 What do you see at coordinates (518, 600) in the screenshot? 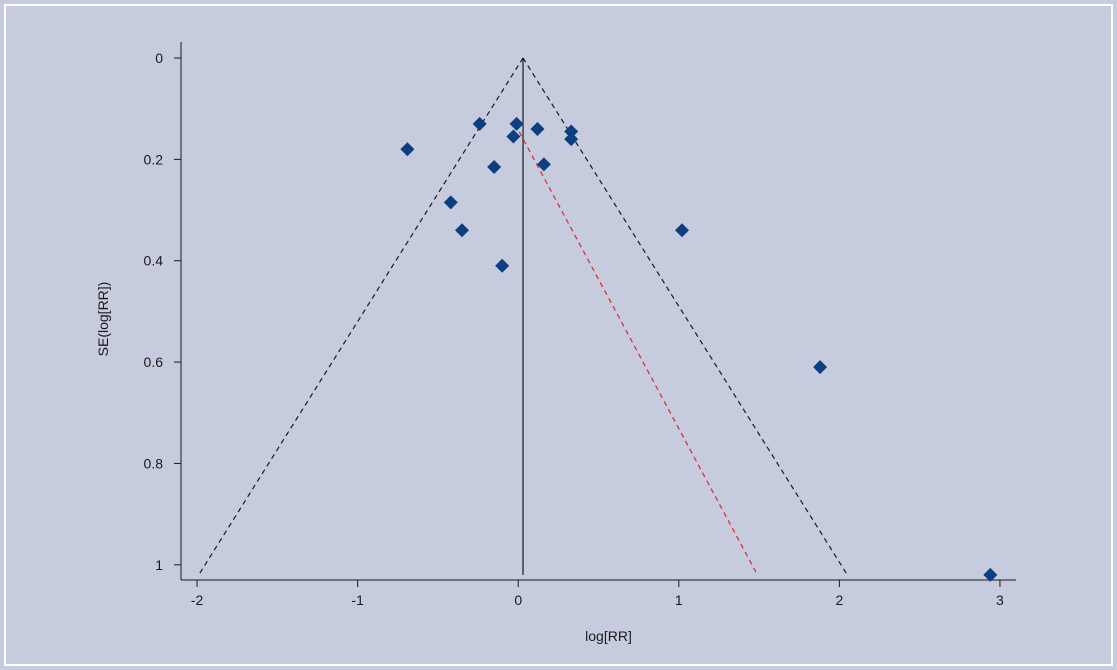
I see `x-tick-label: 0` at bounding box center [518, 600].